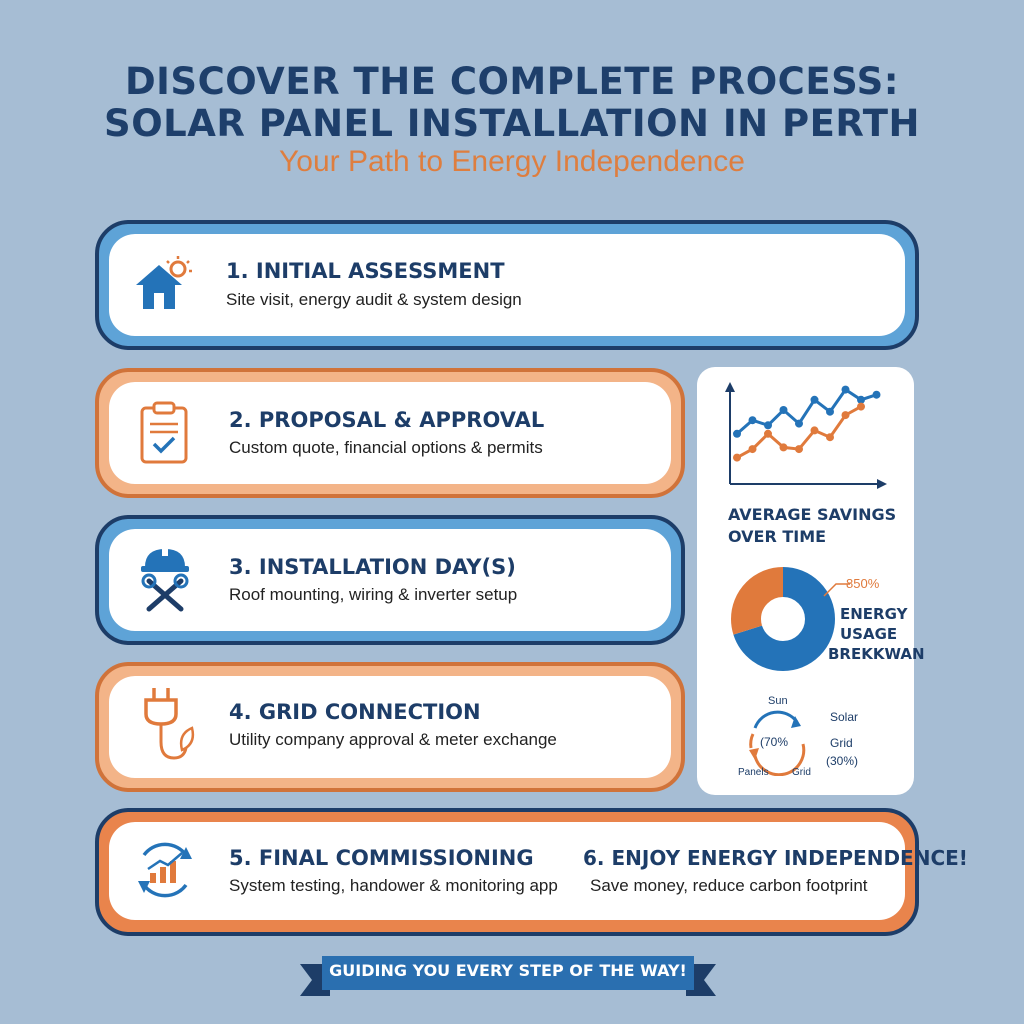 Image resolution: width=1024 pixels, height=1024 pixels. Describe the element at coordinates (365, 271) in the screenshot. I see `step-1-title: 1. INITIAL ASSESSMENT` at that location.